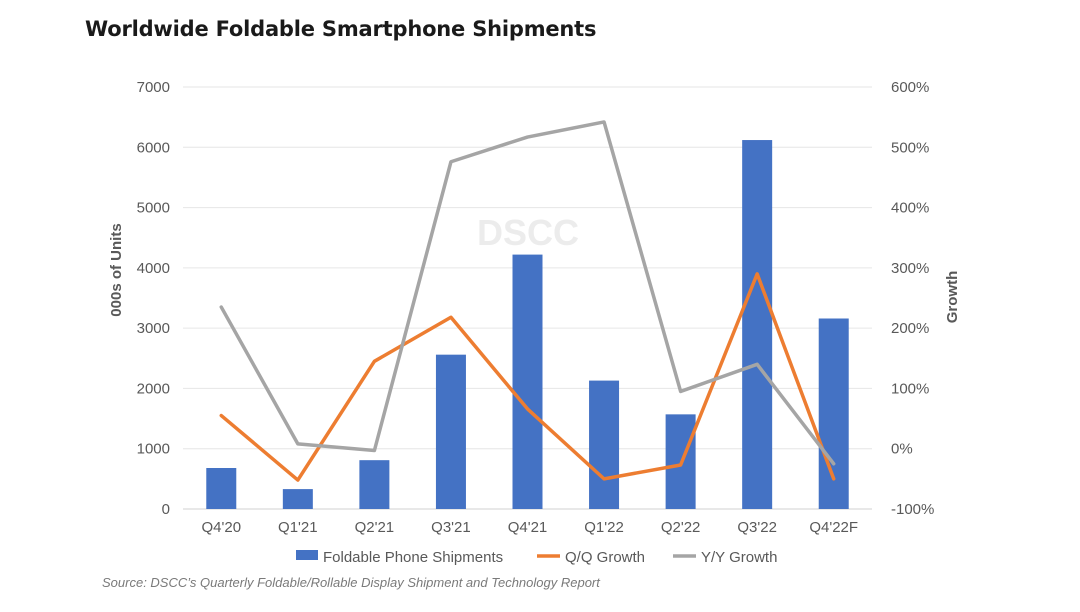 This screenshot has height=612, width=1080. What do you see at coordinates (910, 328) in the screenshot?
I see `right-axis-tick: 200%` at bounding box center [910, 328].